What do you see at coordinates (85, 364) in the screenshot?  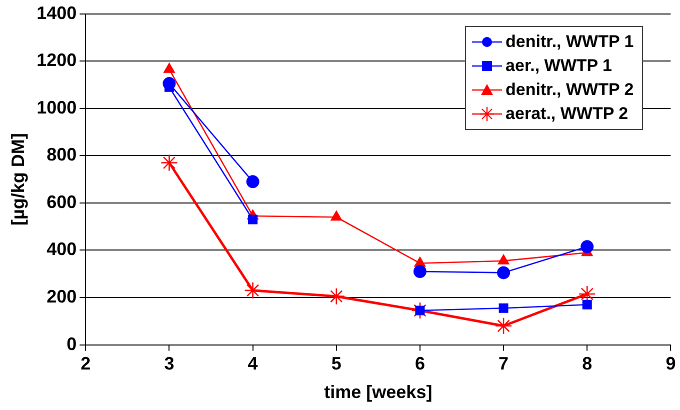 I see `x-tick-label: 2` at bounding box center [85, 364].